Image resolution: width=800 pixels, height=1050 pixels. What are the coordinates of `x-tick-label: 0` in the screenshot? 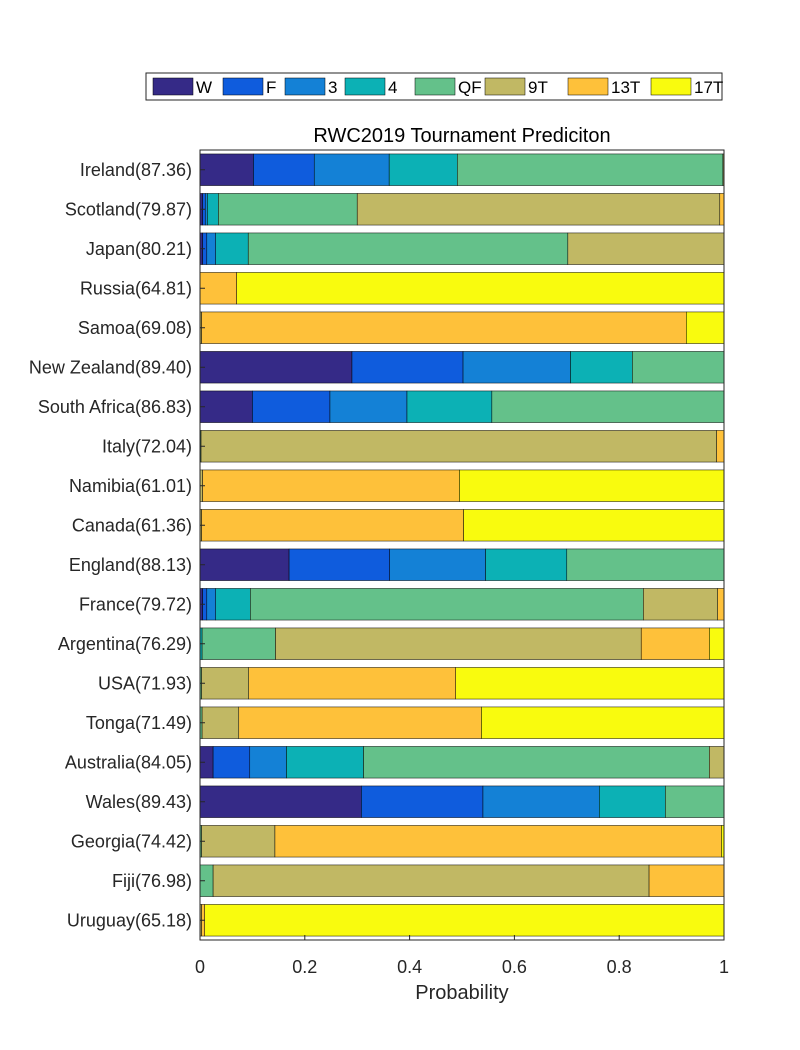 It's located at (200, 967).